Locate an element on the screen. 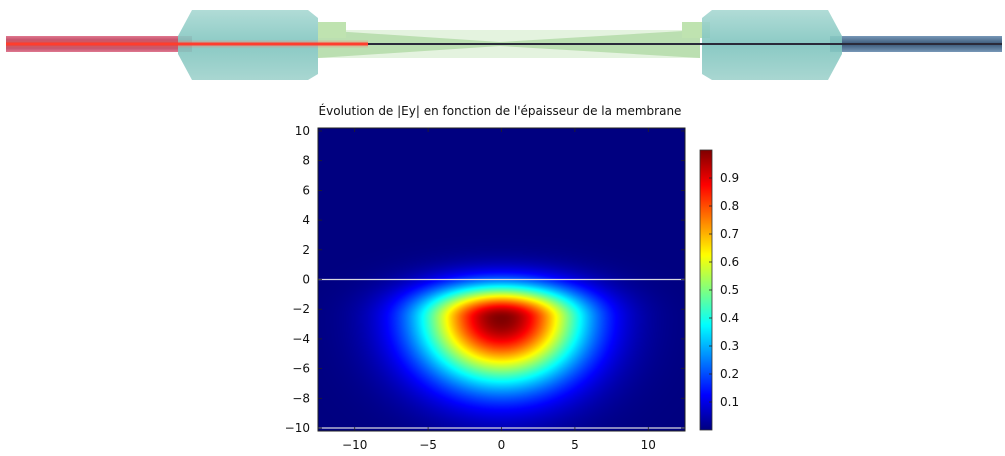  colorbar-tick-label: 0.9 is located at coordinates (729, 178).